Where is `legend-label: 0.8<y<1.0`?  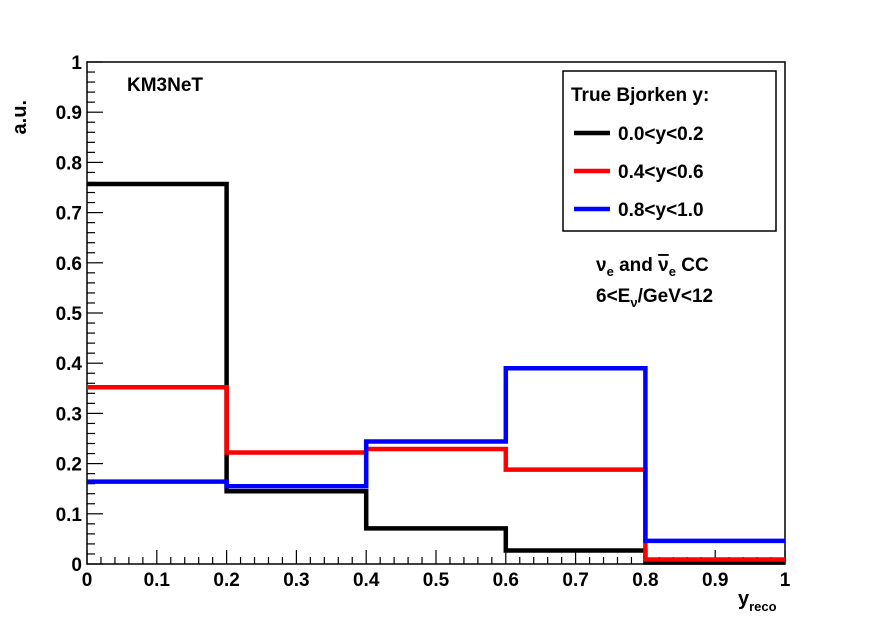
legend-label: 0.8<y<1.0 is located at coordinates (661, 210).